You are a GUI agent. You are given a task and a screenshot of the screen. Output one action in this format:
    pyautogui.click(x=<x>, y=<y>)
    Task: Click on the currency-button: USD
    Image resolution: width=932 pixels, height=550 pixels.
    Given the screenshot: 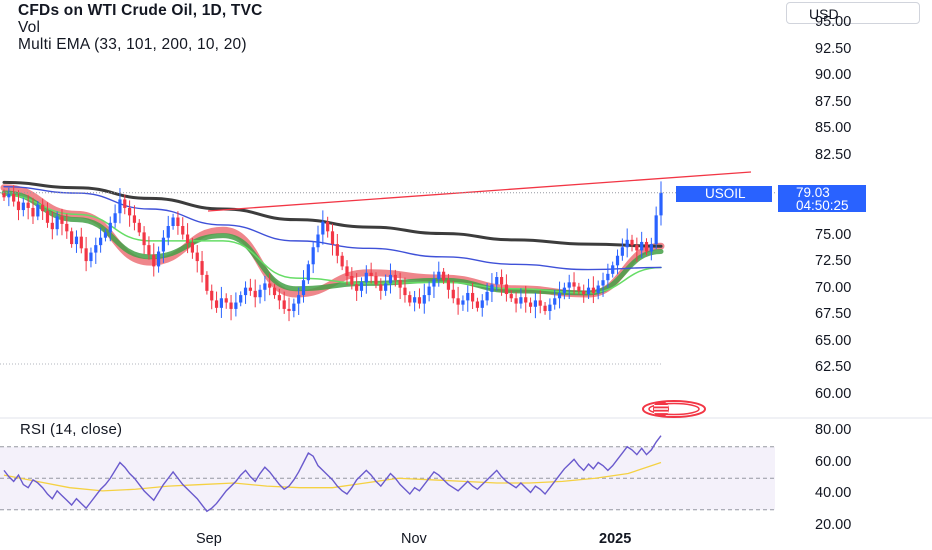 What is the action you would take?
    pyautogui.click(x=853, y=13)
    